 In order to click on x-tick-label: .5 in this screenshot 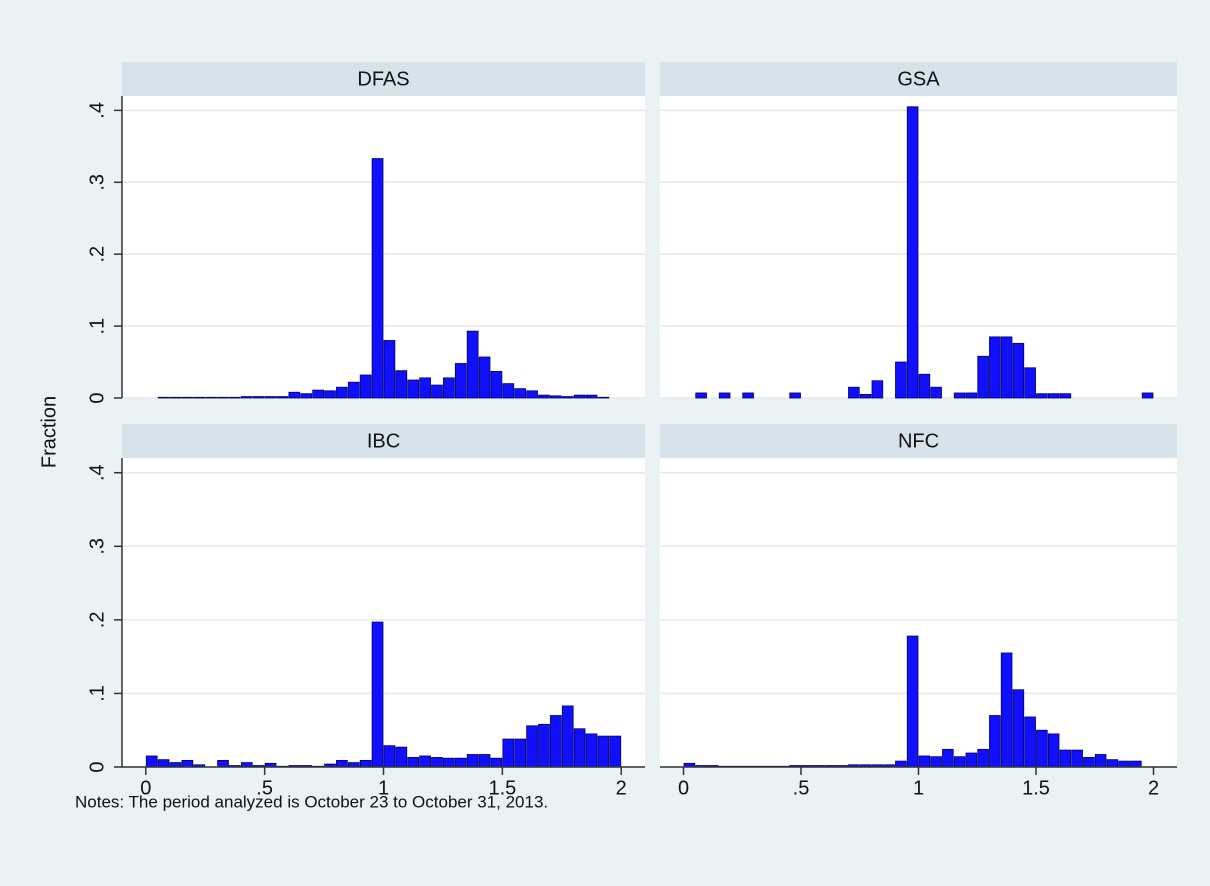, I will do `click(801, 788)`.